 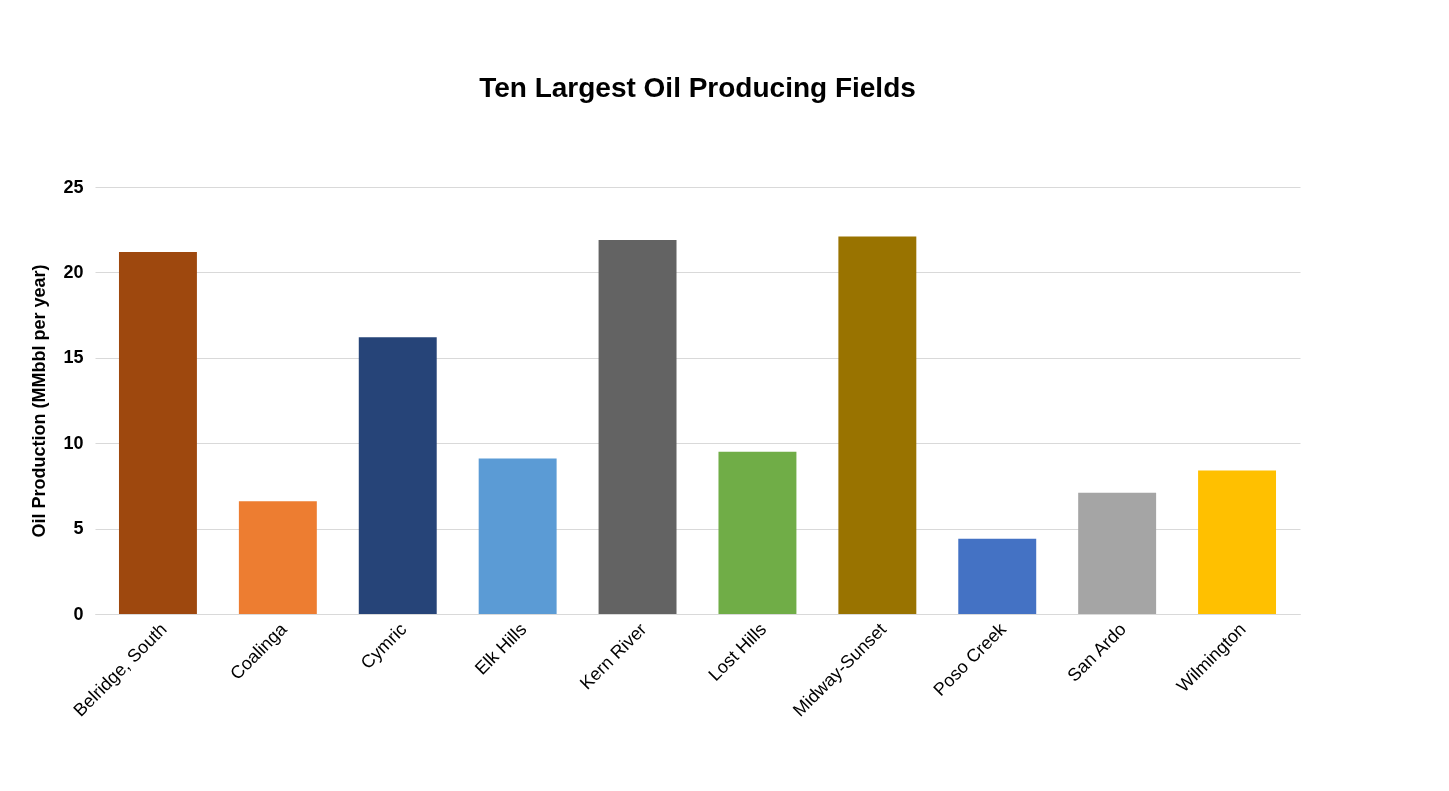 What do you see at coordinates (500, 649) in the screenshot?
I see `x-tick-label: Elk Hills` at bounding box center [500, 649].